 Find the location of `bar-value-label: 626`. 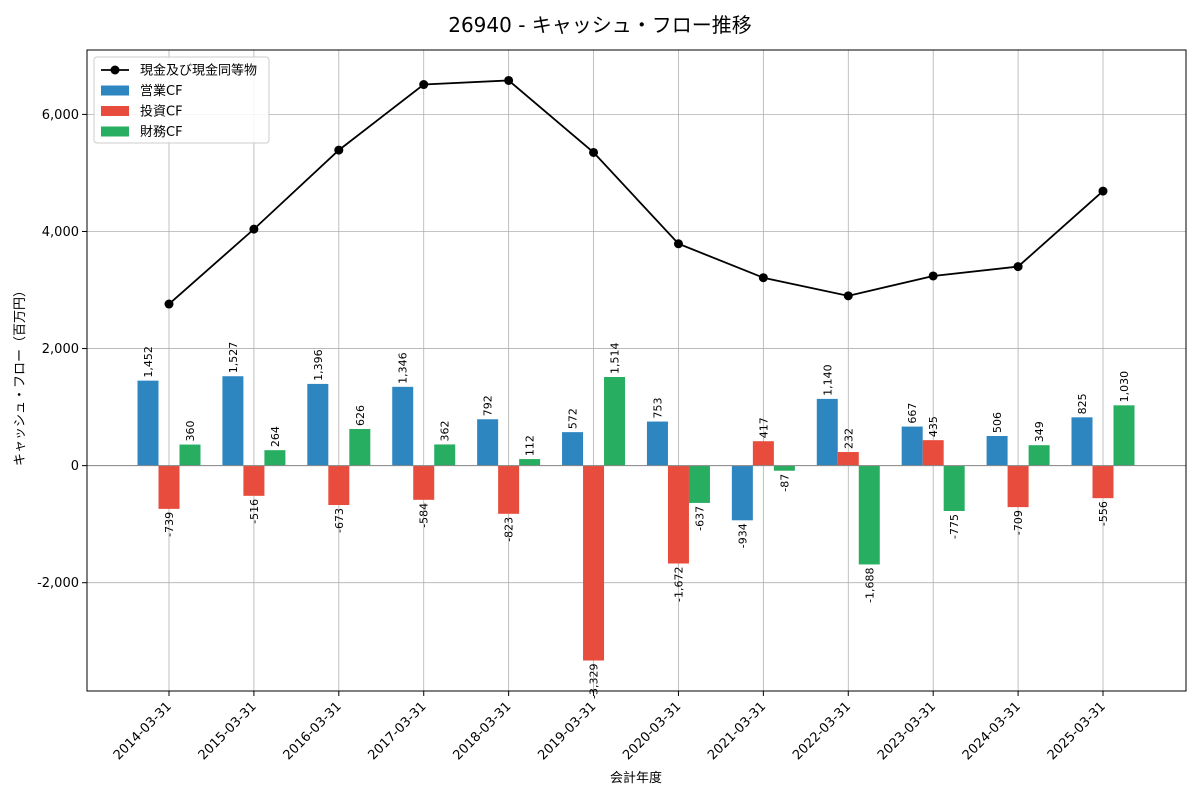

bar-value-label: 626 is located at coordinates (360, 415).